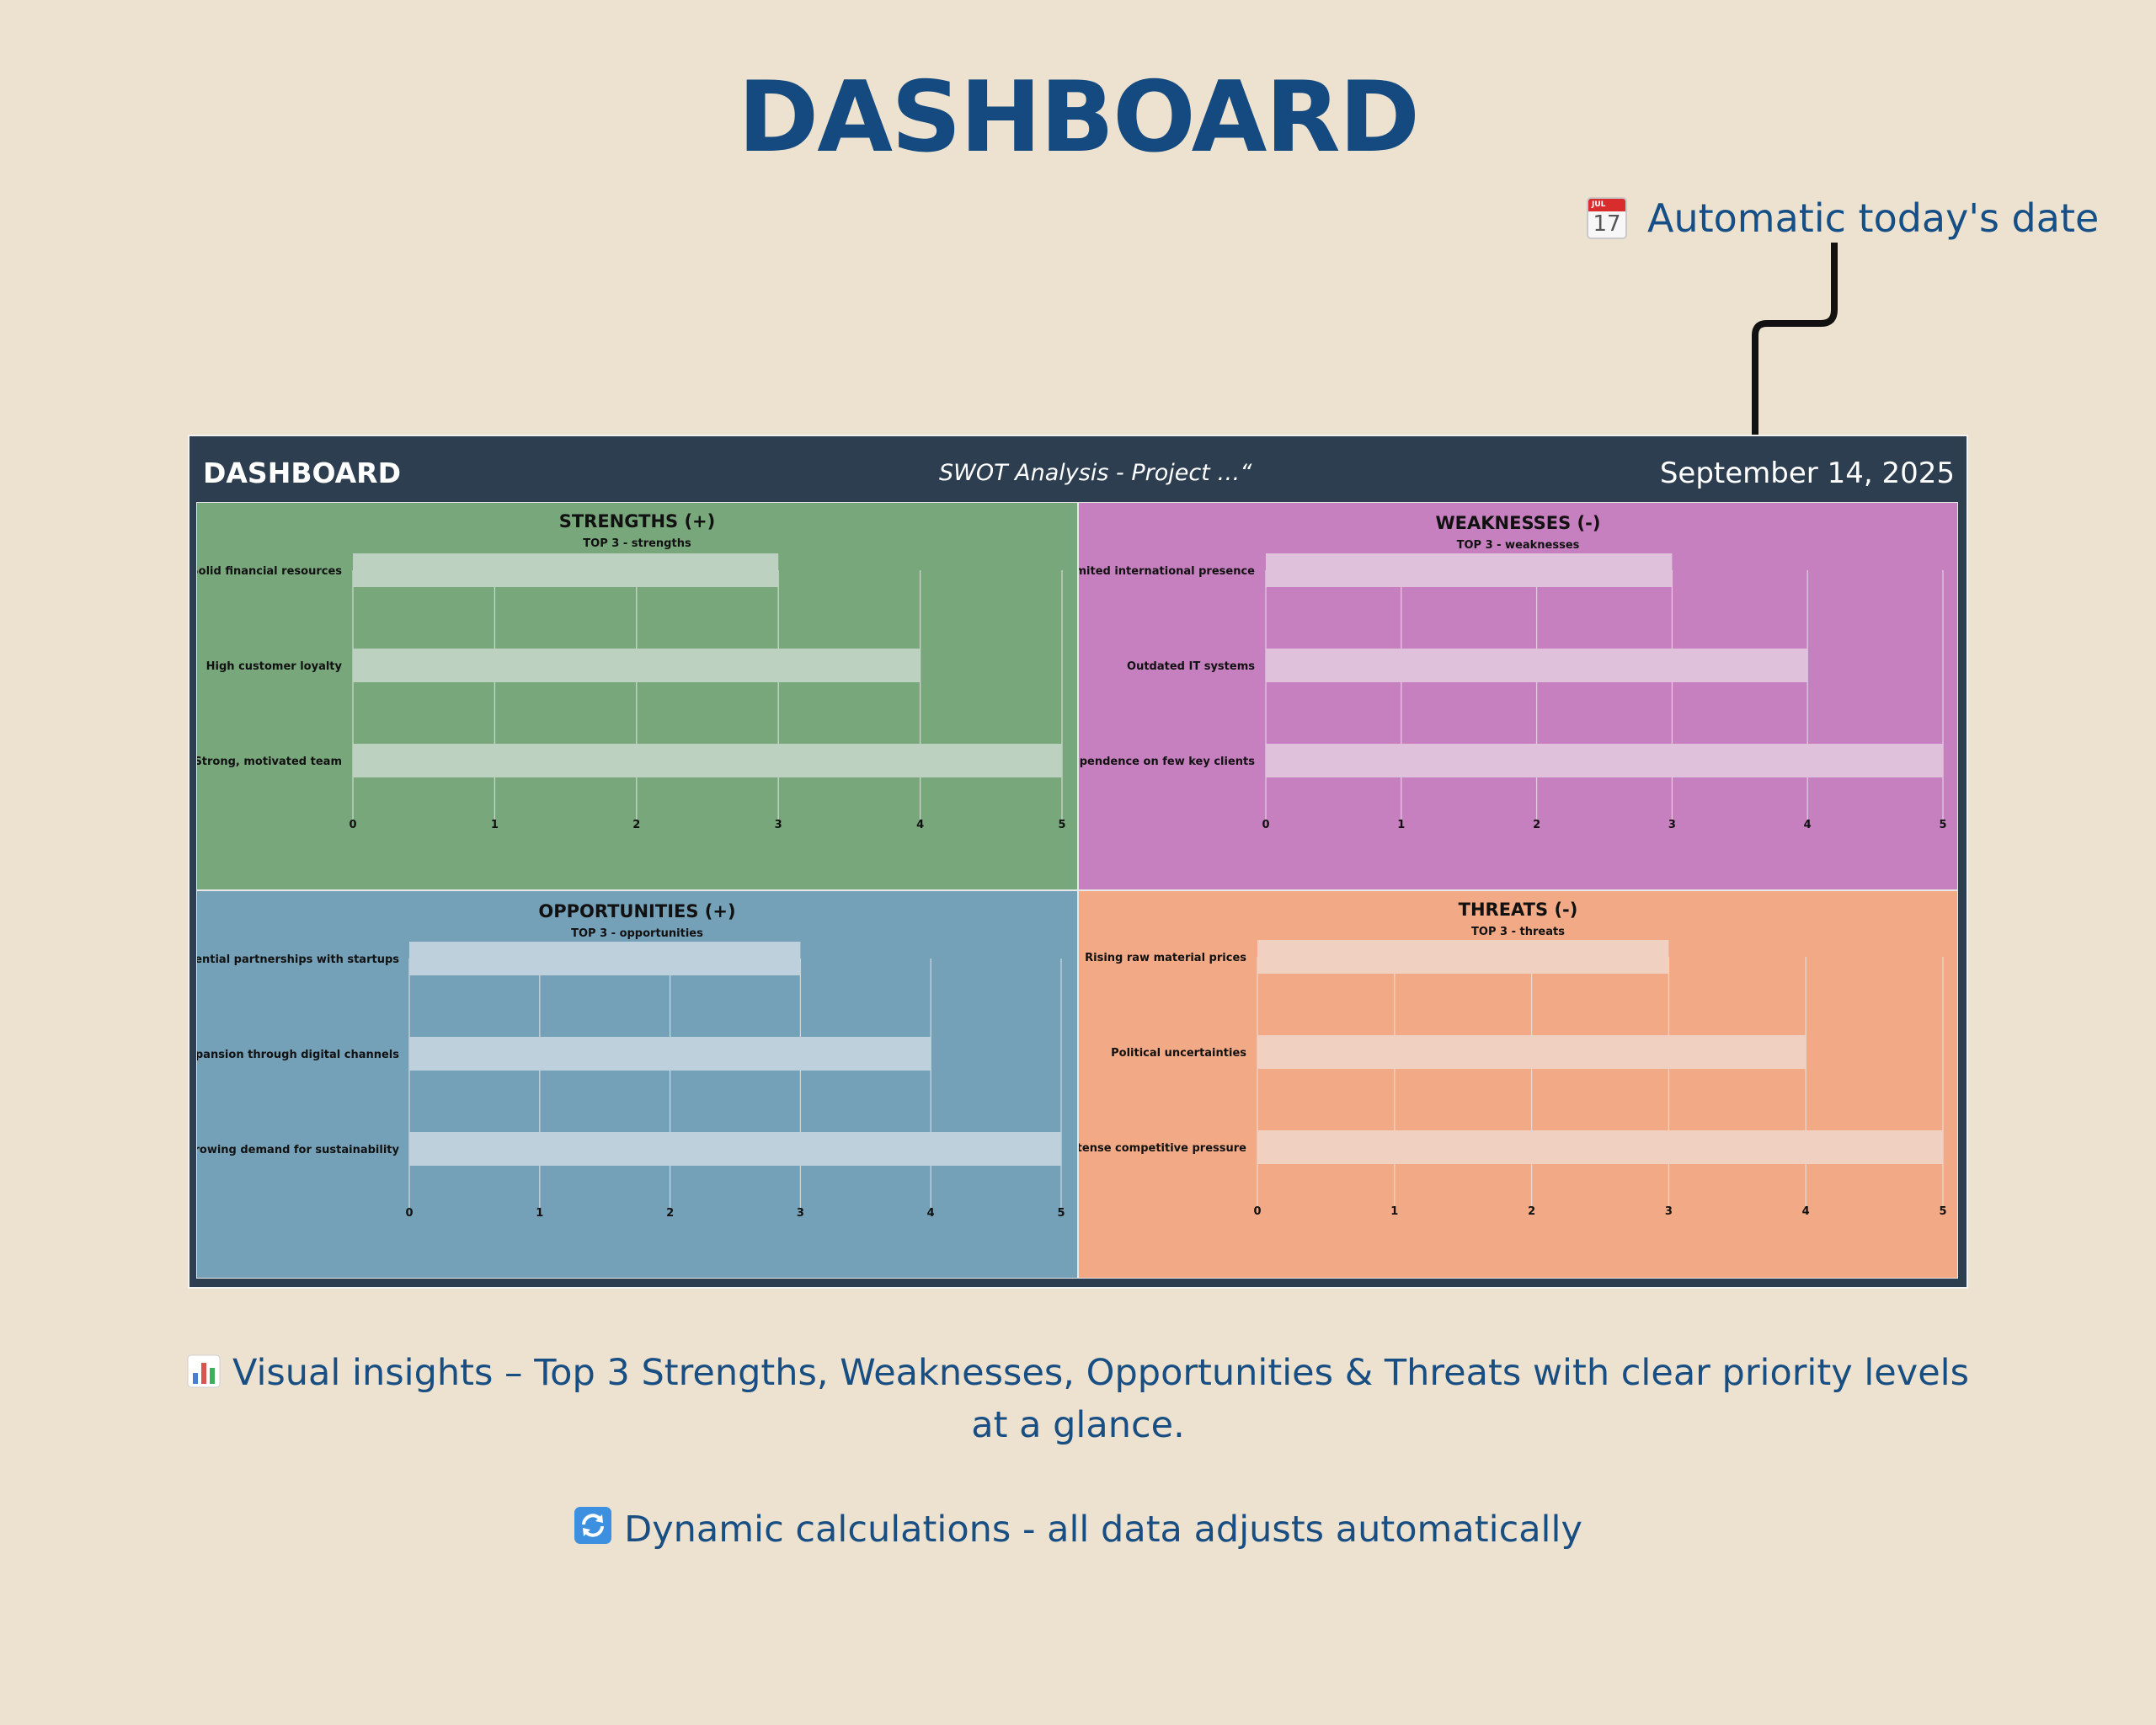  What do you see at coordinates (269, 571) in the screenshot?
I see `strengths-category-label: Solid financial resources` at bounding box center [269, 571].